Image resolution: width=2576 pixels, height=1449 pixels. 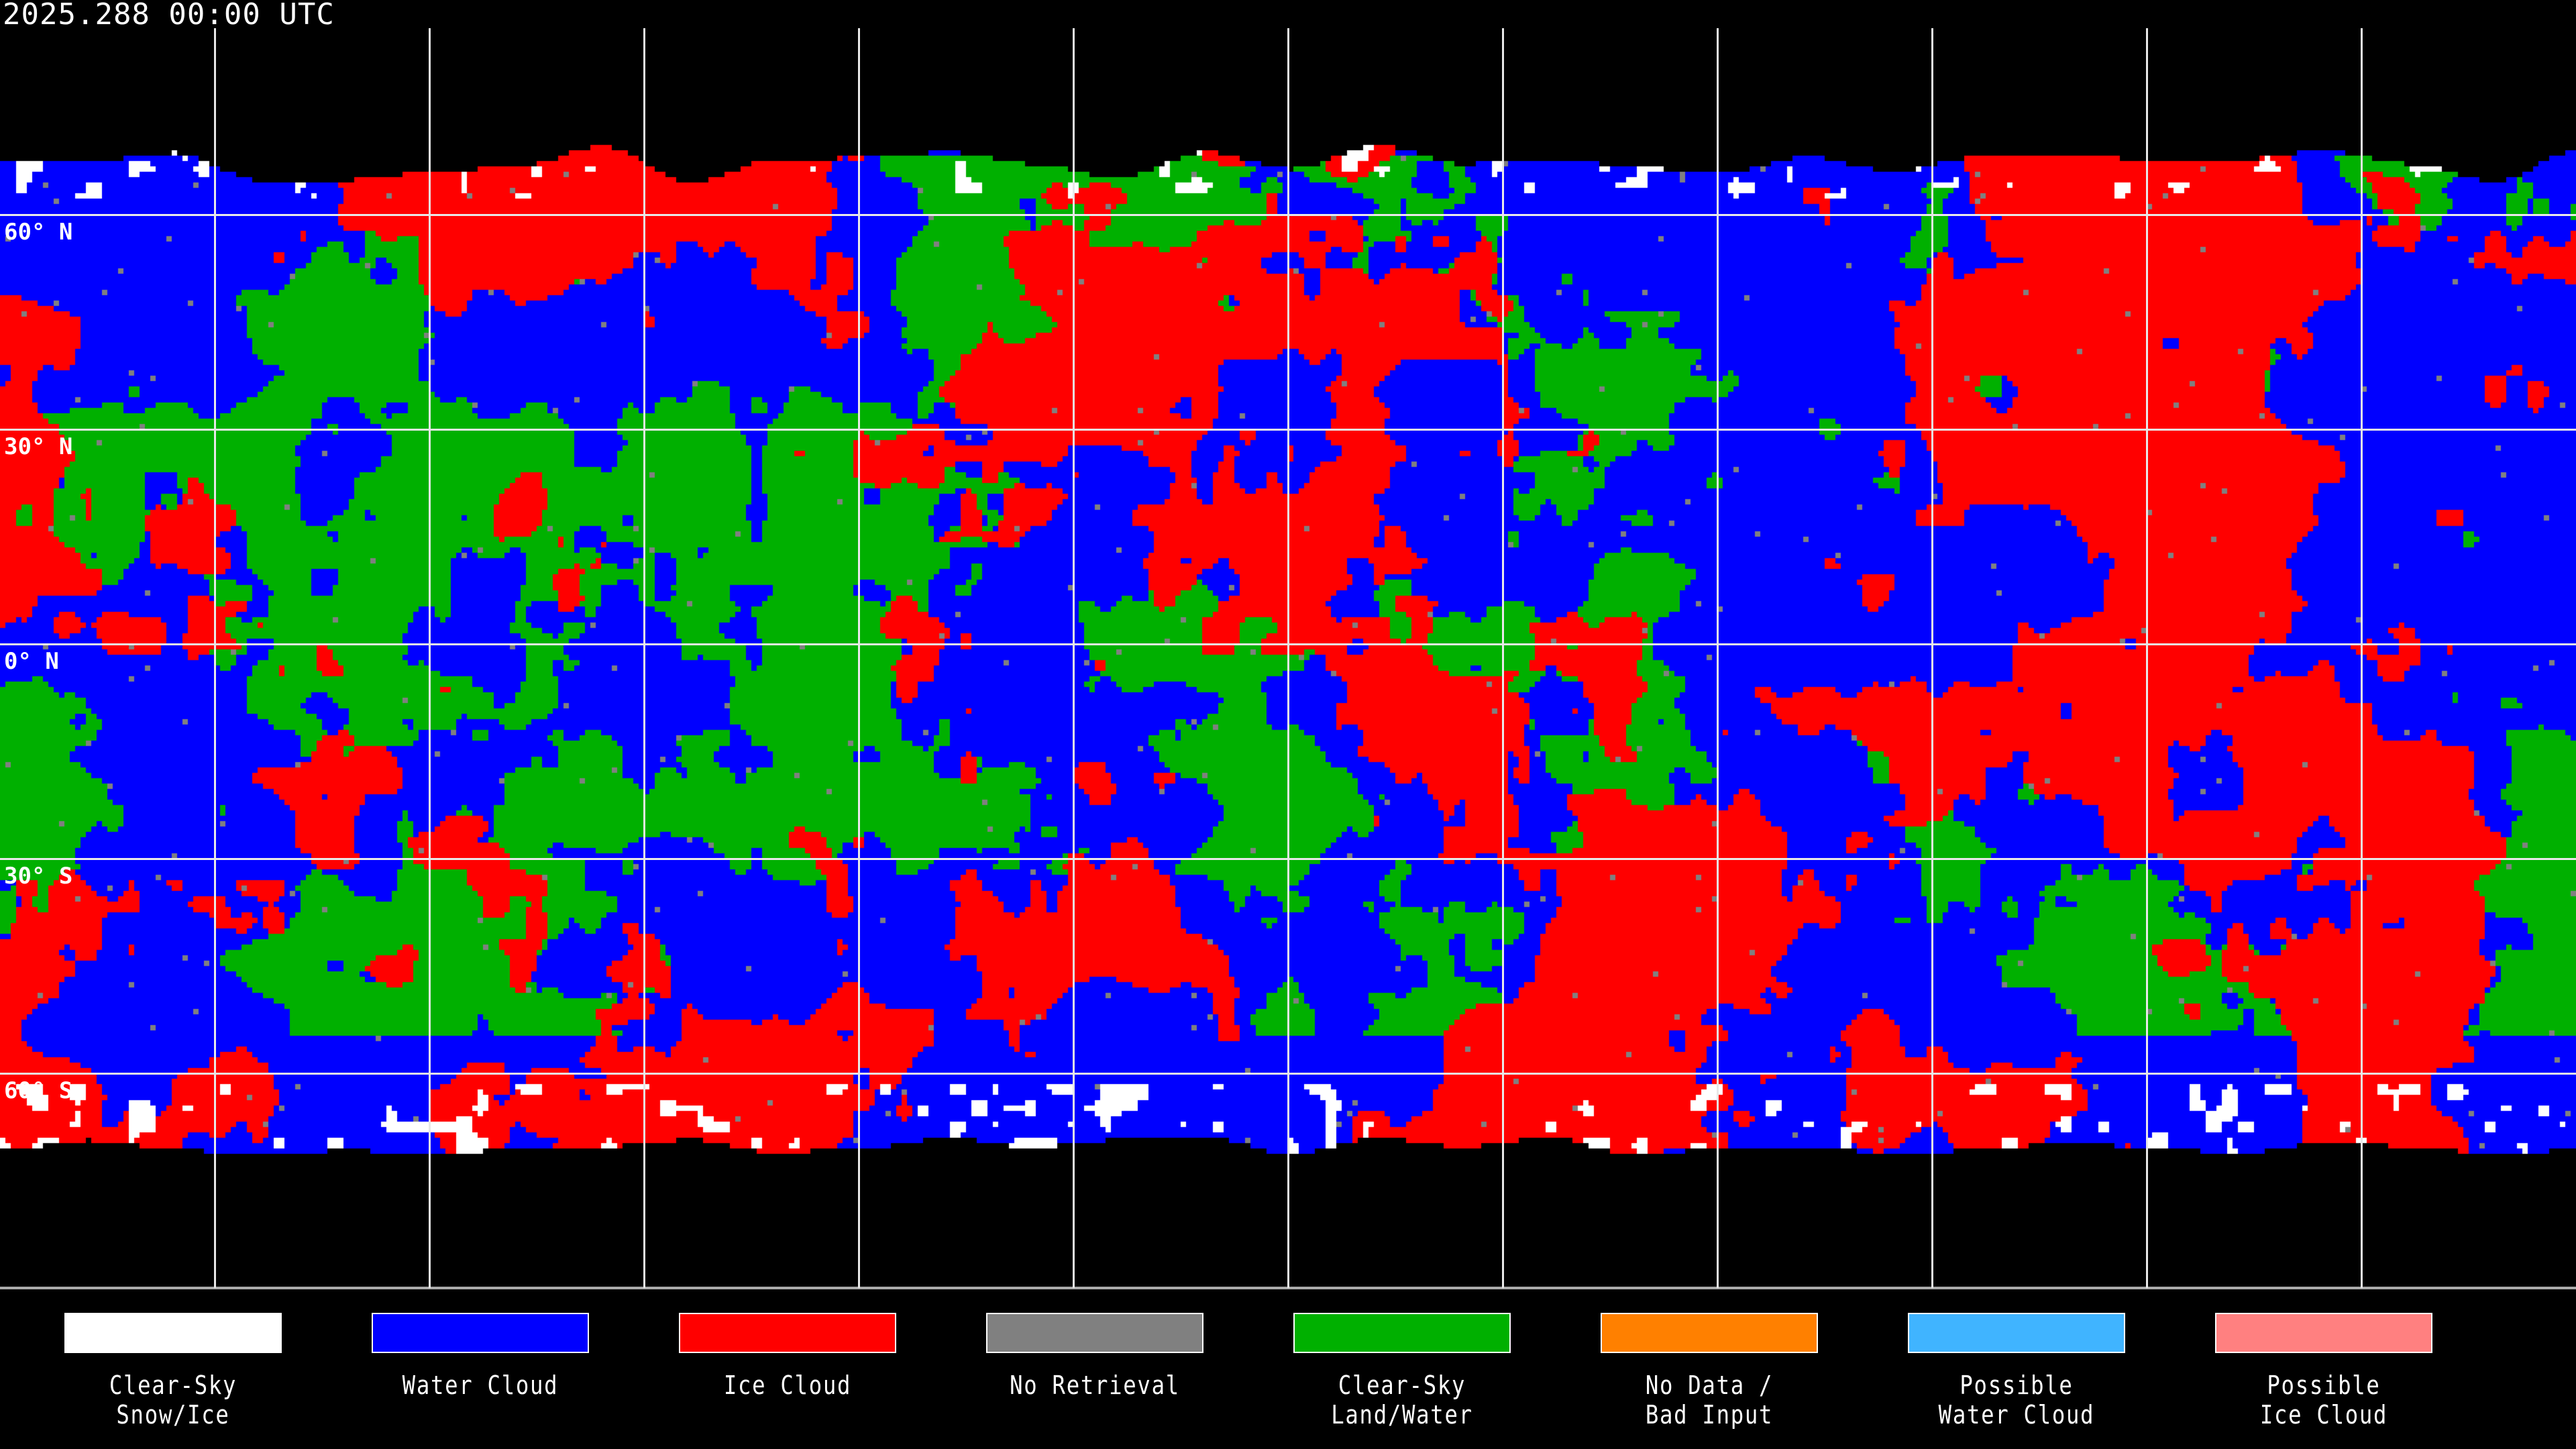 What do you see at coordinates (169, 16) in the screenshot?
I see `timestamp-title: 2025.288 00:00 UTC` at bounding box center [169, 16].